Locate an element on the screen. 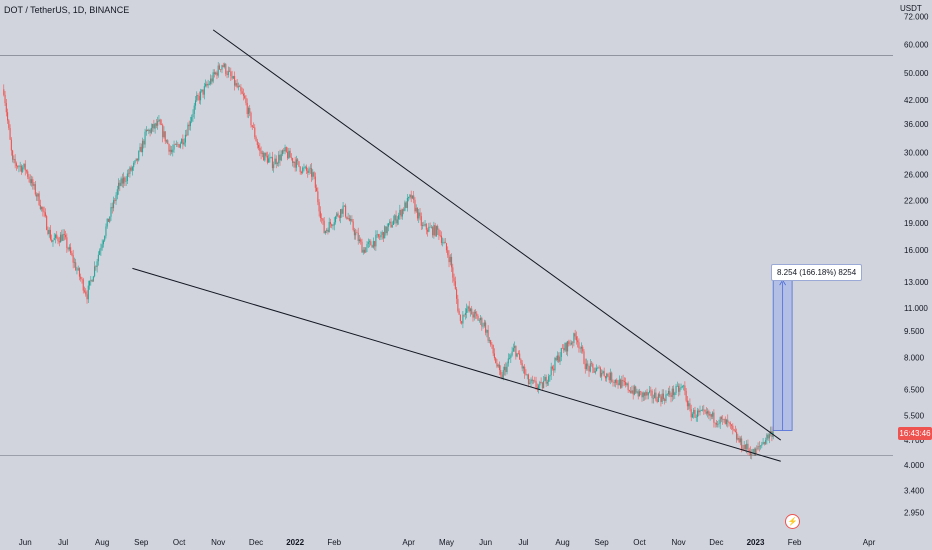  y-tick-label: 19.000 is located at coordinates (916, 223).